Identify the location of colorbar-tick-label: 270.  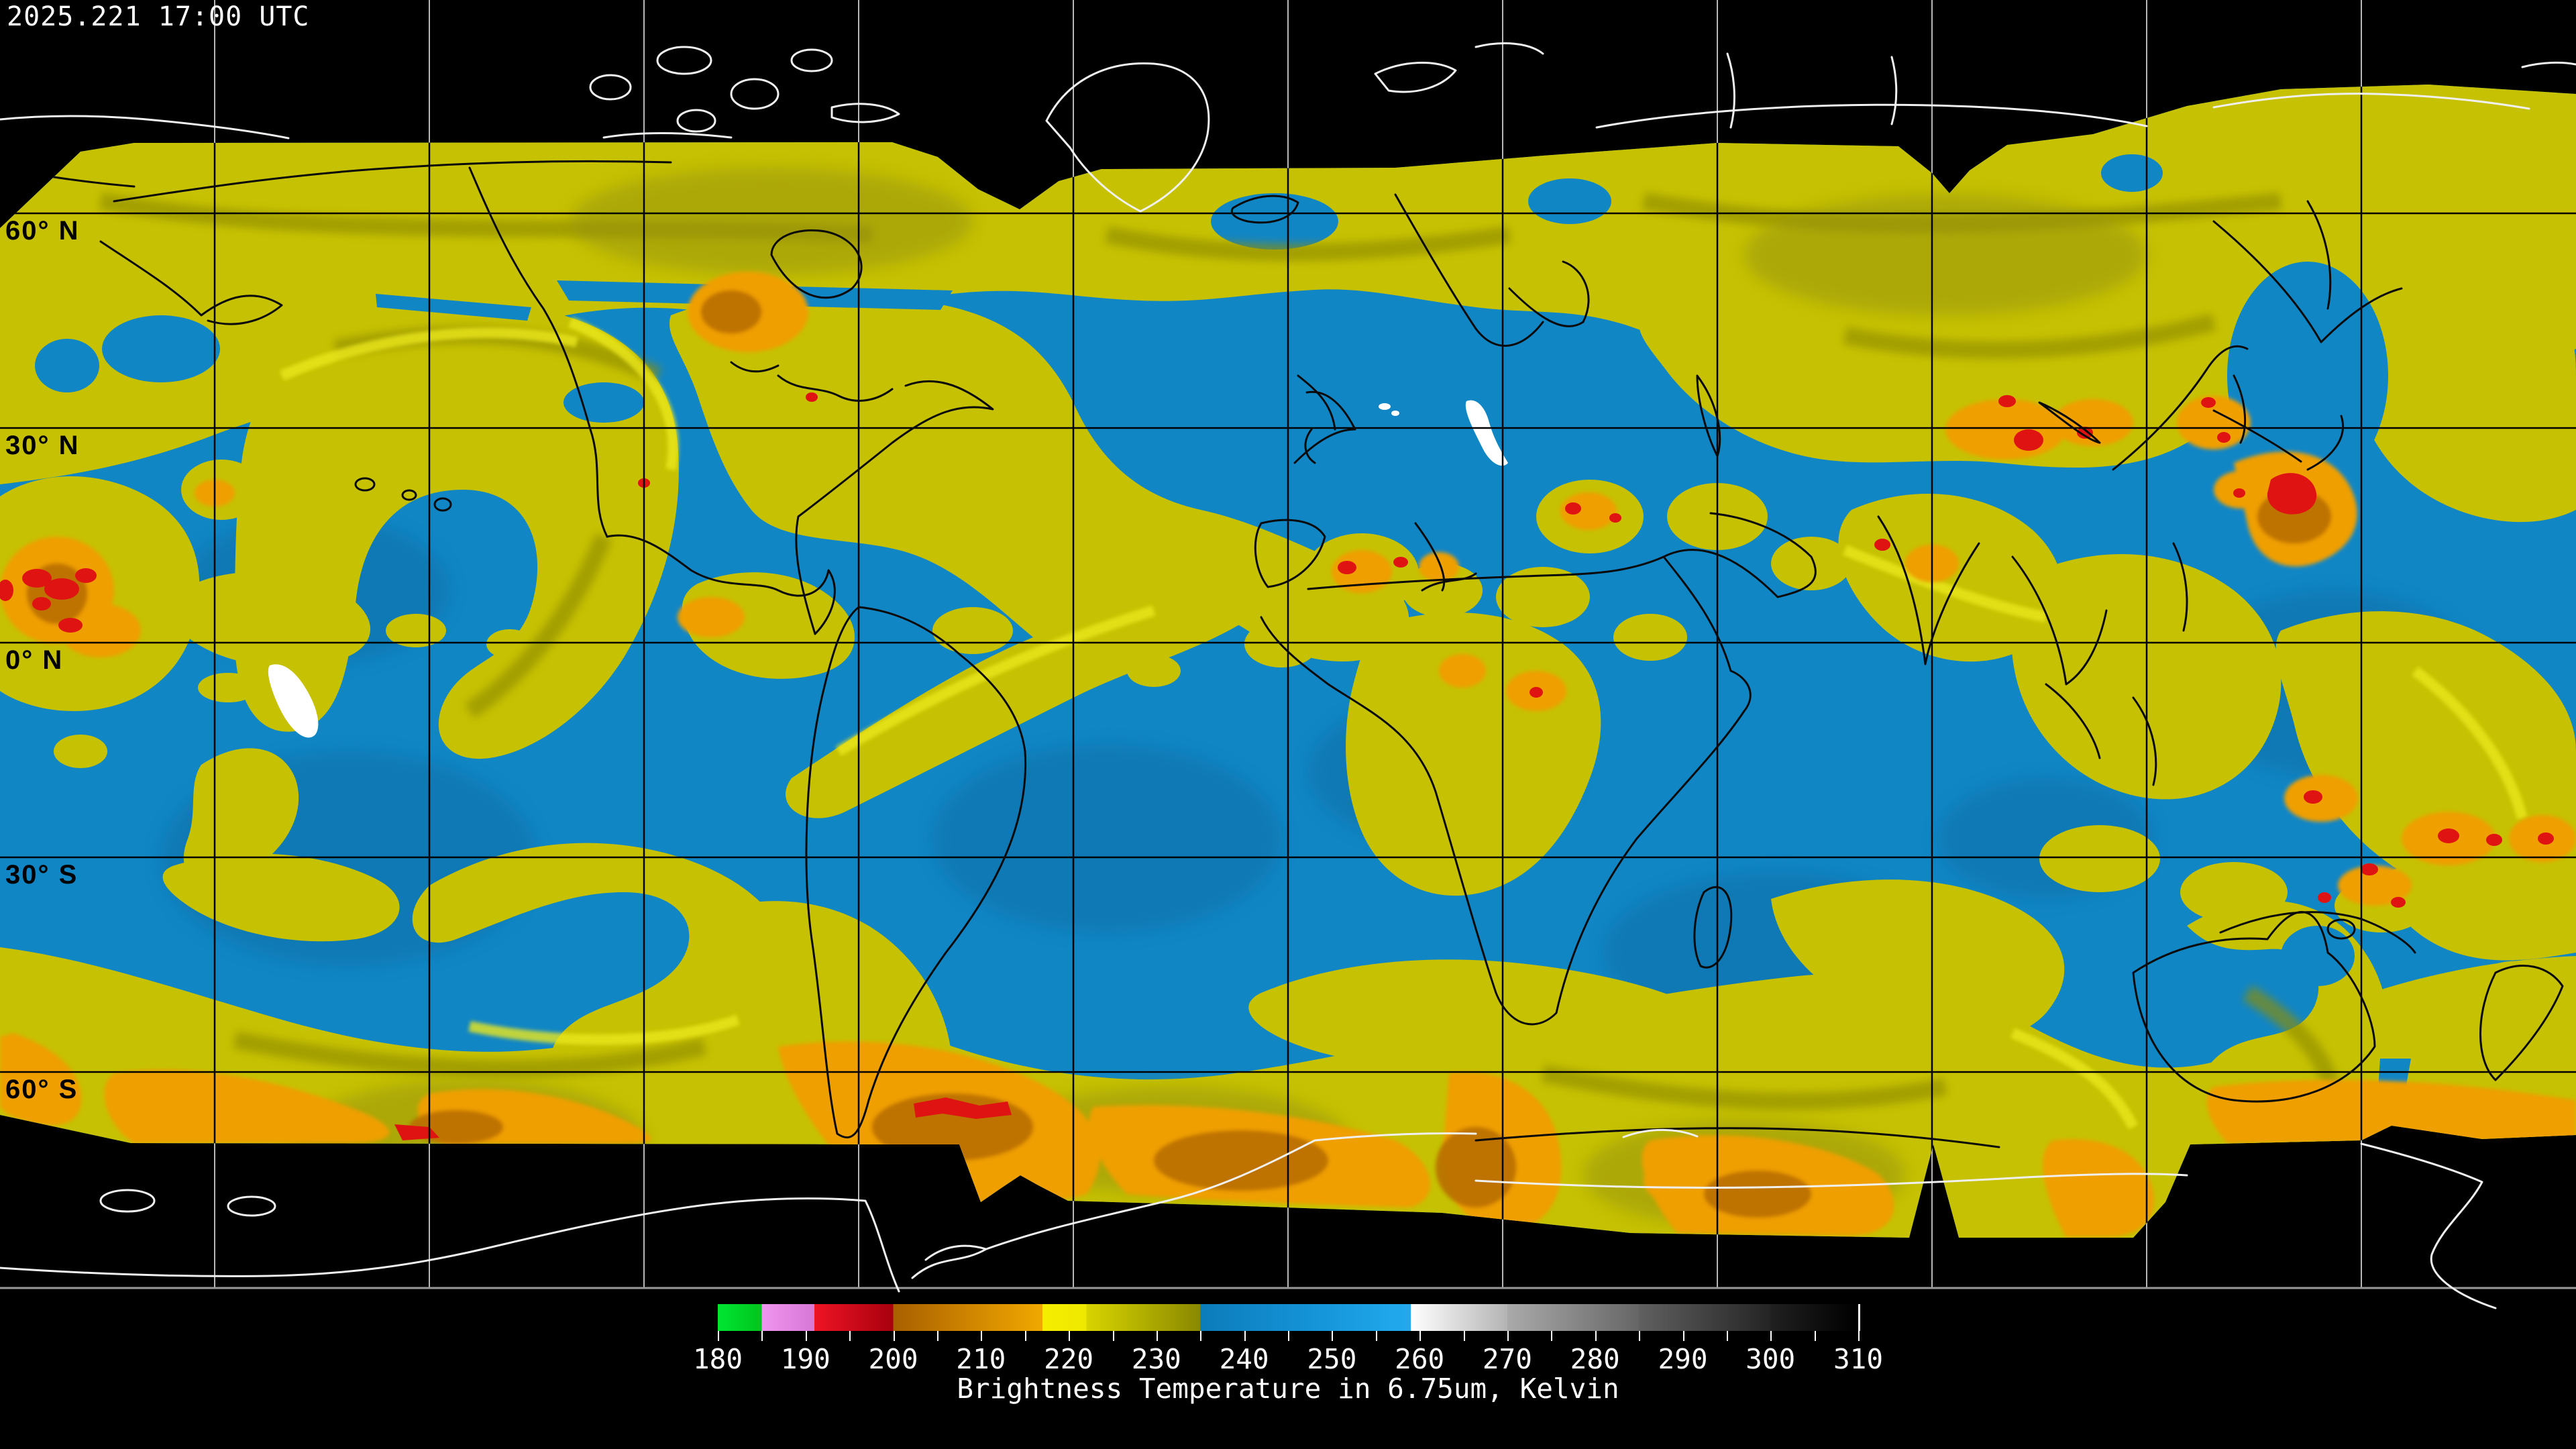
(1507, 1359).